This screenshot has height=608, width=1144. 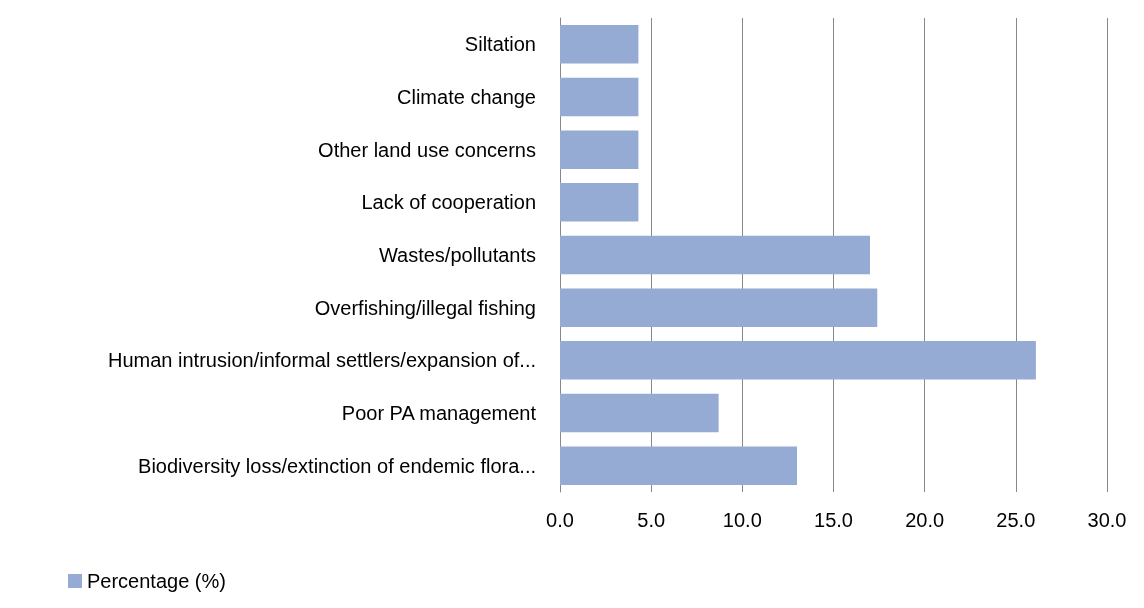 I want to click on x-tick-label: 20.0, so click(x=925, y=520).